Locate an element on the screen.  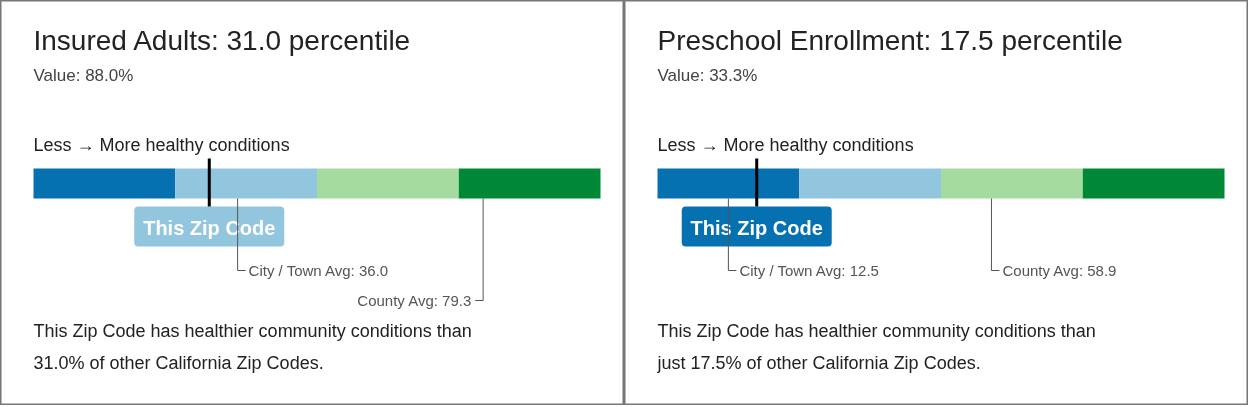
chart-subtitle: Value: 88.0% is located at coordinates (83, 75).